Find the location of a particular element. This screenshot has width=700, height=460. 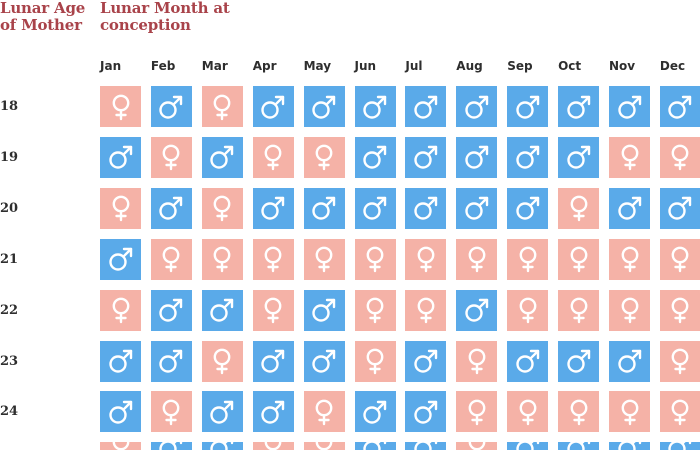

age-label-18: 18 is located at coordinates (9, 106).